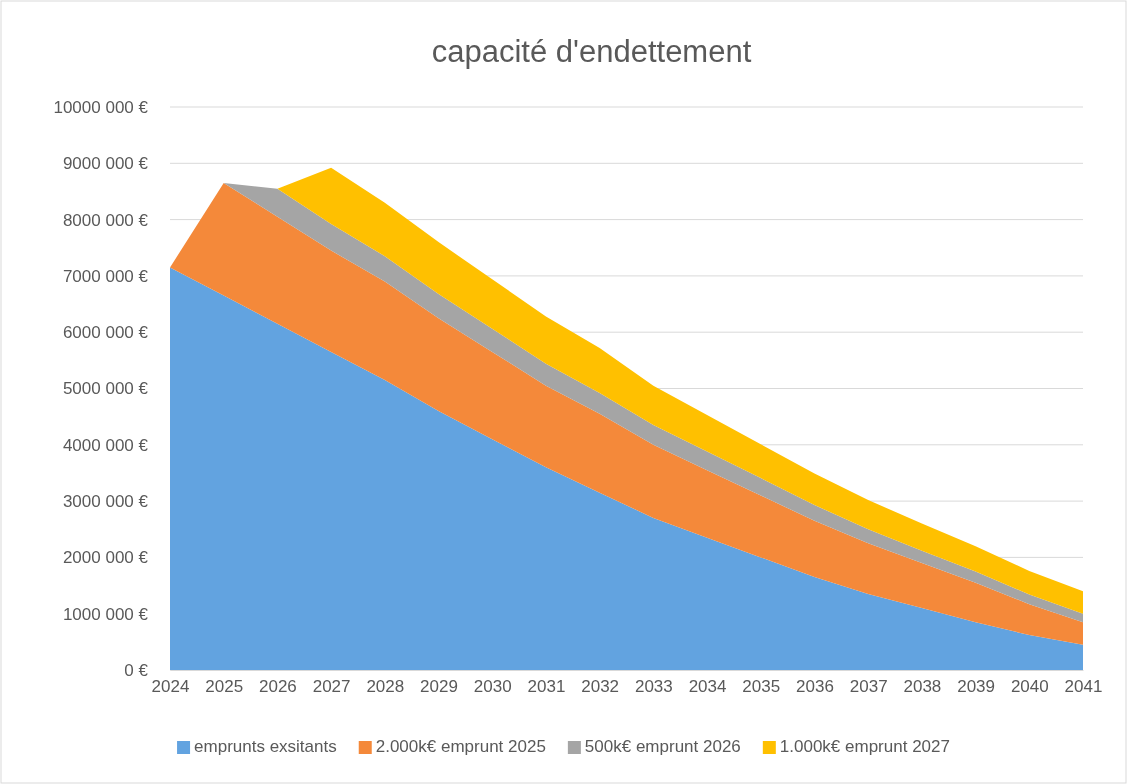 This screenshot has height=784, width=1127. I want to click on x-tick-label: 2035, so click(761, 687).